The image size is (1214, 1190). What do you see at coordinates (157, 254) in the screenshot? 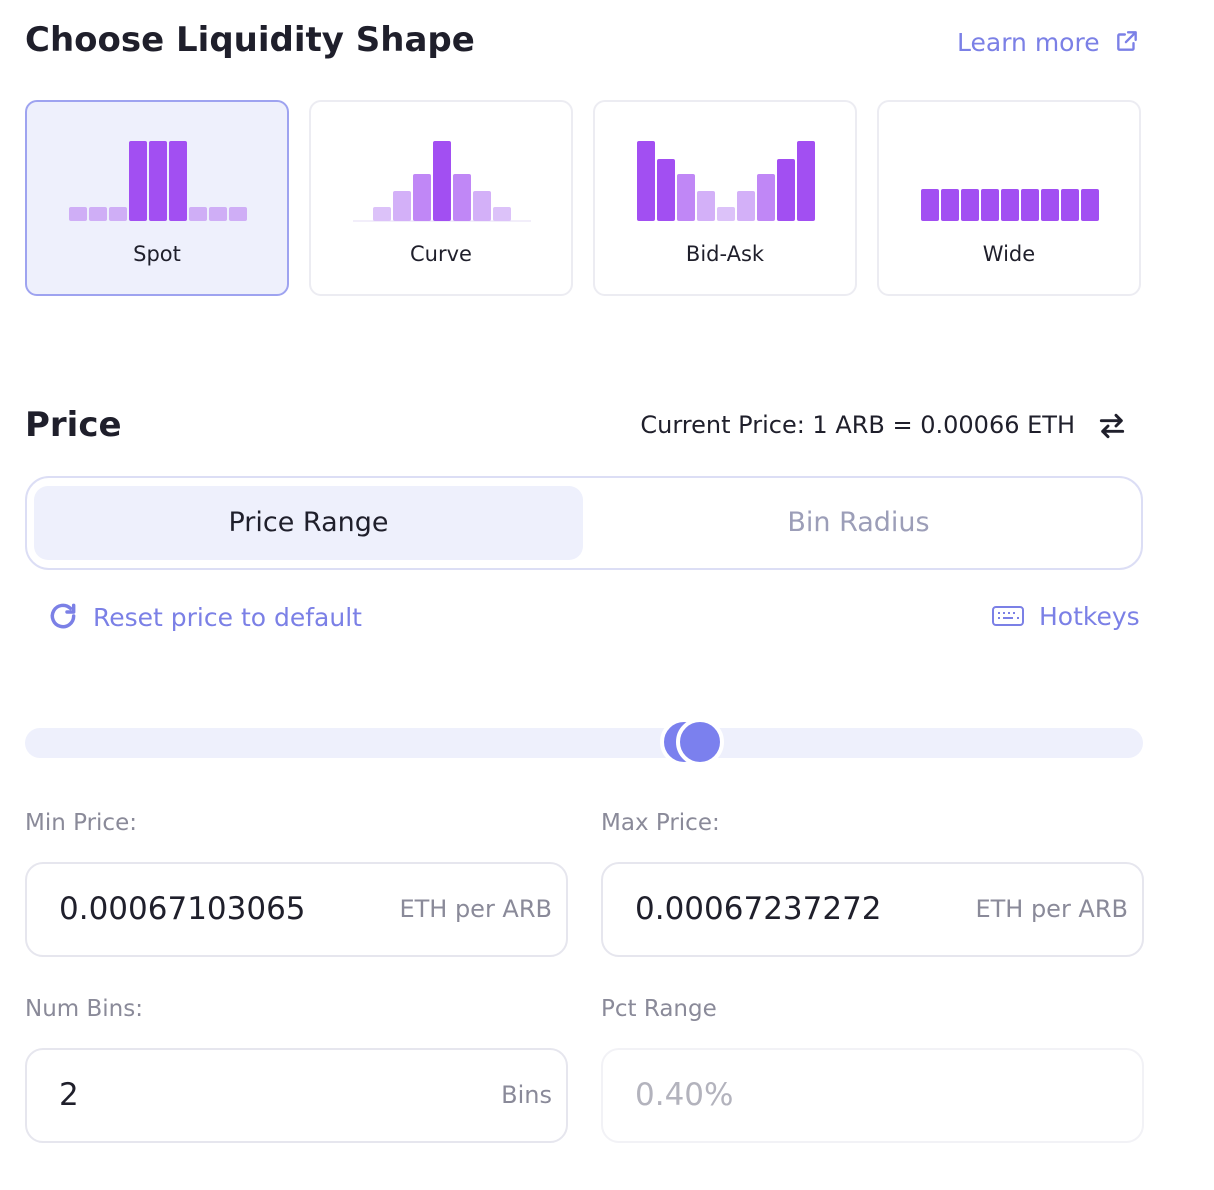
I see `shape-label: Spot` at bounding box center [157, 254].